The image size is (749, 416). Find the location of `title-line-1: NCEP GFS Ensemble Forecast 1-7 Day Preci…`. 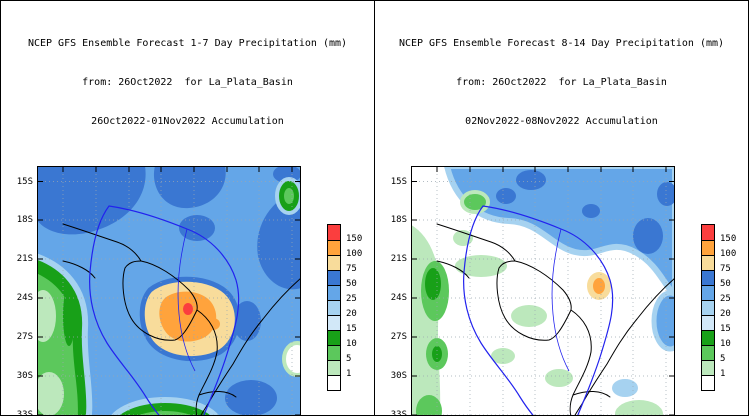

title-line-1: NCEP GFS Ensemble Forecast 1-7 Day Preci… is located at coordinates (187, 43).